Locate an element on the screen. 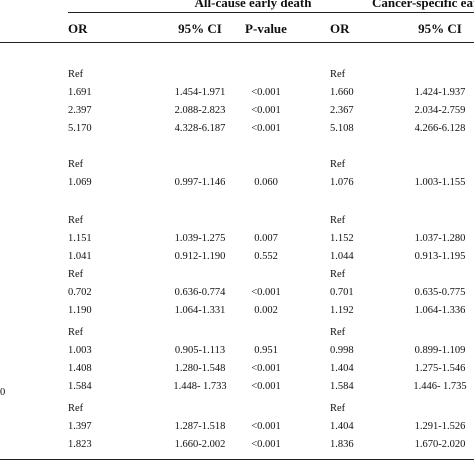 The image size is (474, 474). cell-or-all-cause: 1.397 is located at coordinates (80, 426).